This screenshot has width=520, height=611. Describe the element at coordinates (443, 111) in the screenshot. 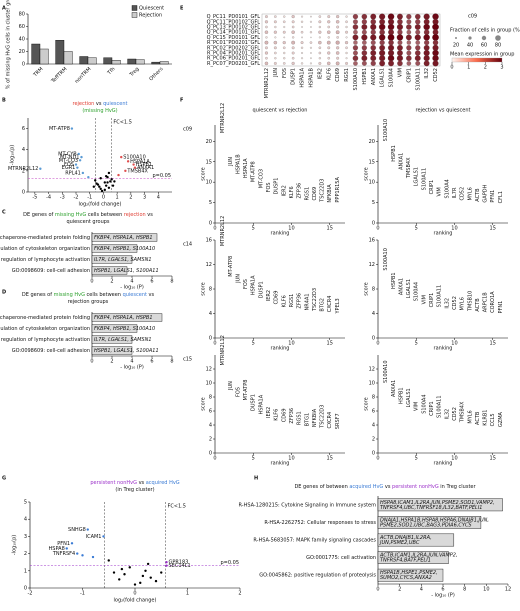

I see `column-title: rejection vs quiescent` at that location.